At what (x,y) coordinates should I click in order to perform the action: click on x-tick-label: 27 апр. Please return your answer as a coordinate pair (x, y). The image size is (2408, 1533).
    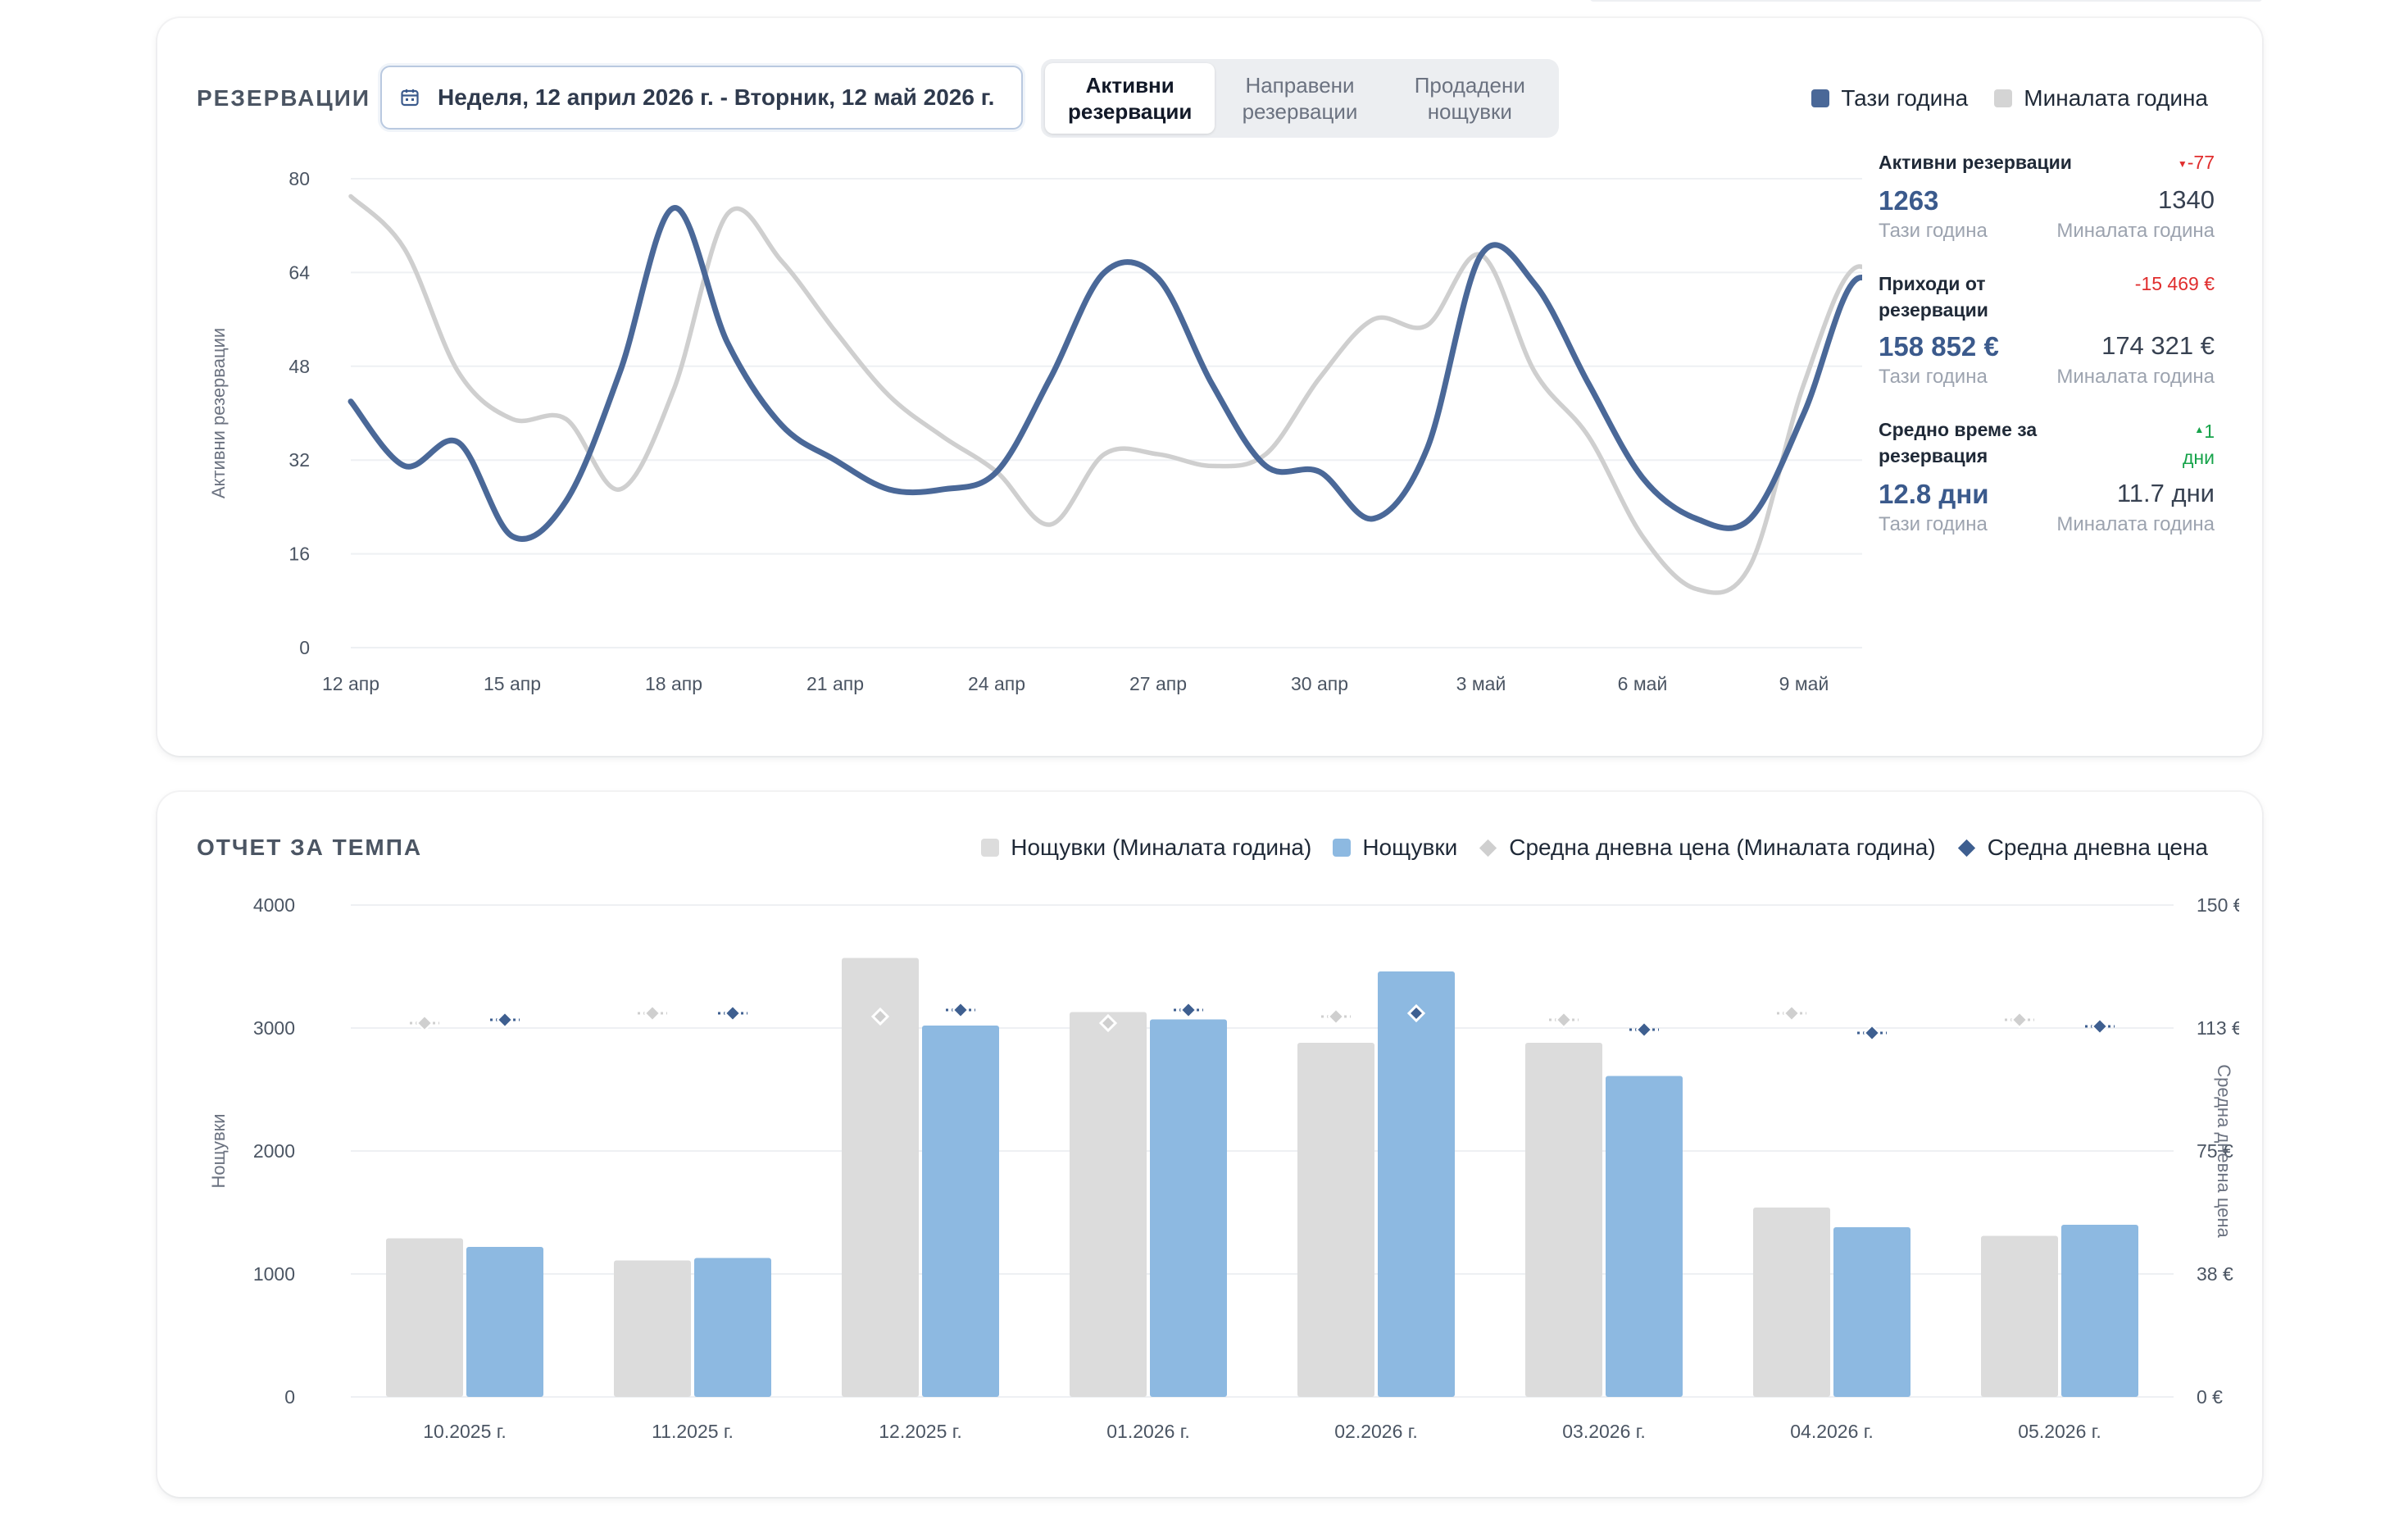
    Looking at the image, I should click on (1158, 684).